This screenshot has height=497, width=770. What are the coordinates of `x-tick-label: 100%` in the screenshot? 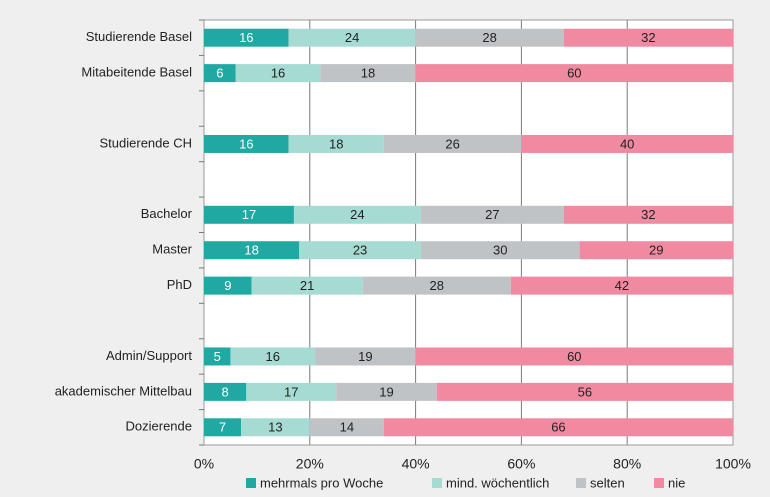 It's located at (733, 464).